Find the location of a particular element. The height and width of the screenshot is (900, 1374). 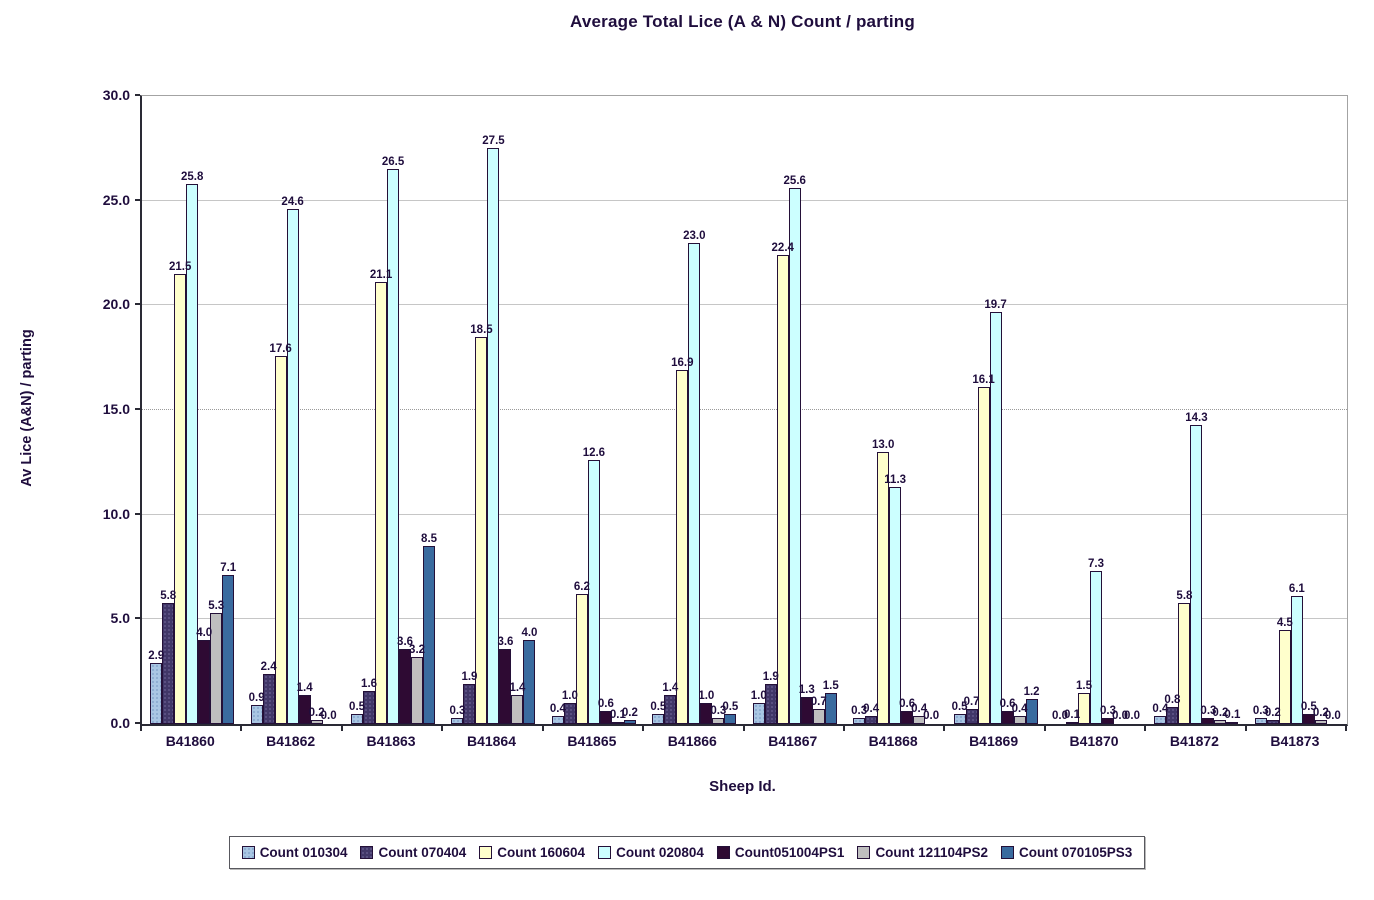

bar: 7.3 is located at coordinates (1096, 641).